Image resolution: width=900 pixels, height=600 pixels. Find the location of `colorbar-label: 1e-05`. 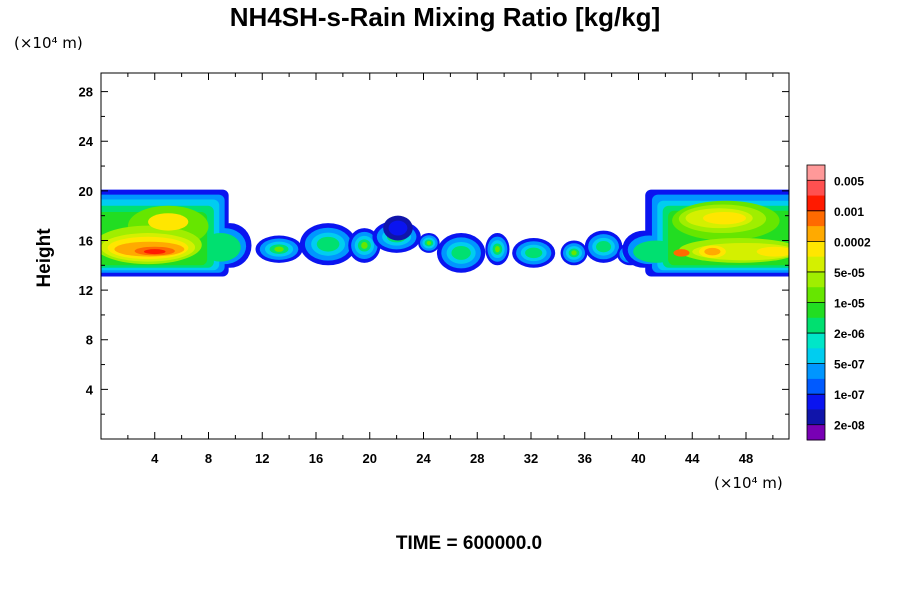

colorbar-label: 1e-05 is located at coordinates (849, 304).